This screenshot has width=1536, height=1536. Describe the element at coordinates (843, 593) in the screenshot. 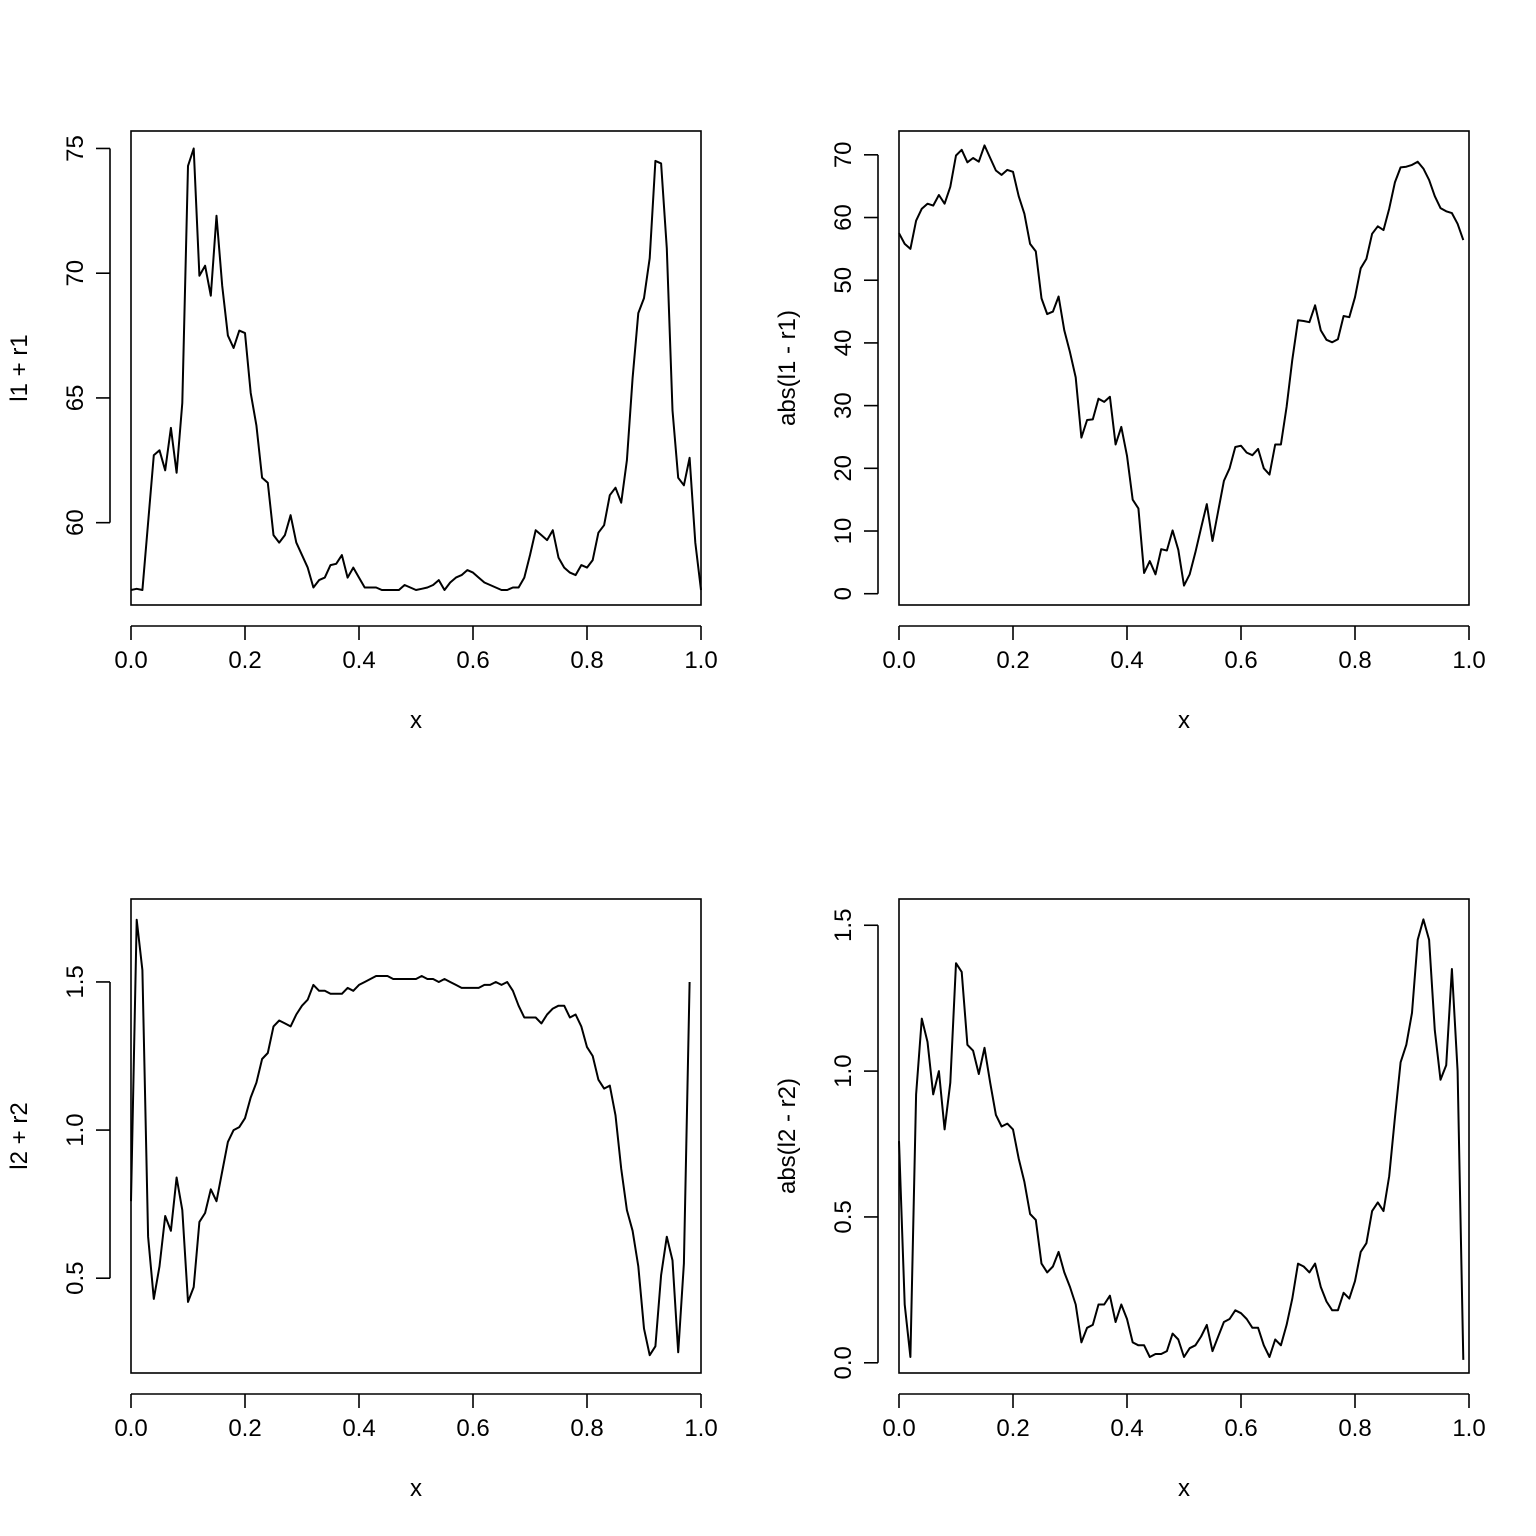

I see `y-tick-label: 0` at that location.